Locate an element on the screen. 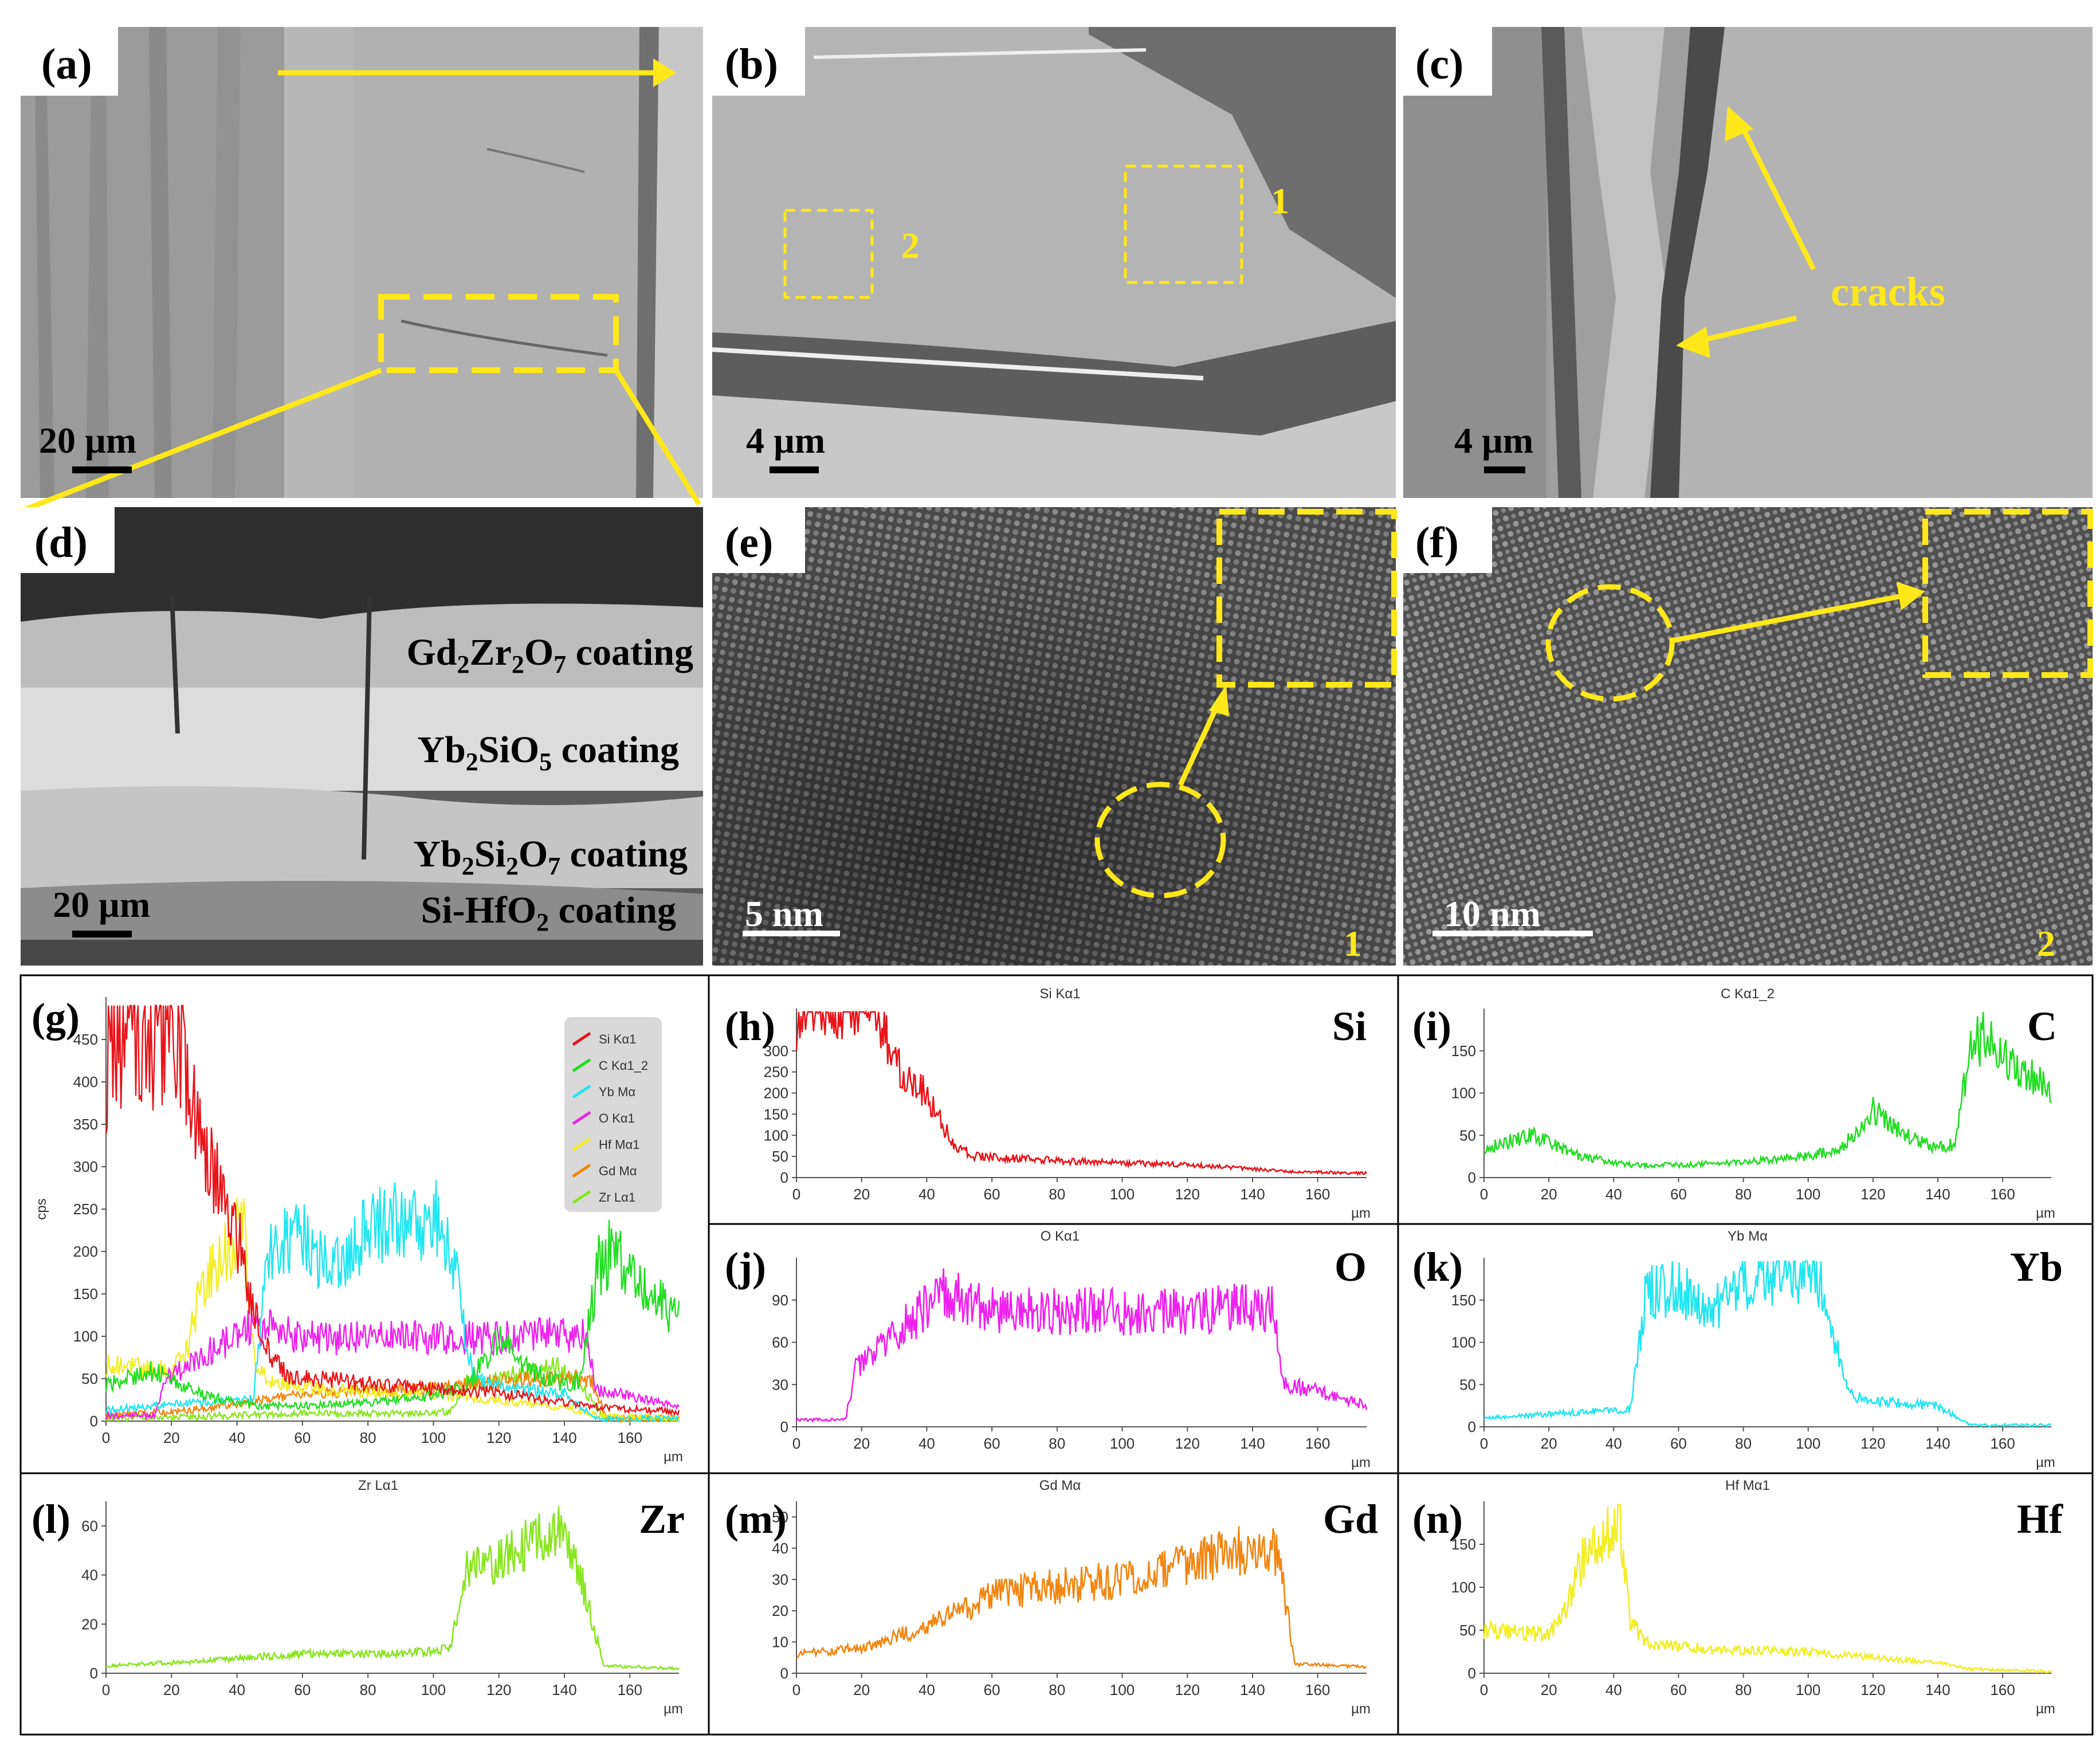 The image size is (2100, 1742). y-tick-label: 300 is located at coordinates (776, 1051).